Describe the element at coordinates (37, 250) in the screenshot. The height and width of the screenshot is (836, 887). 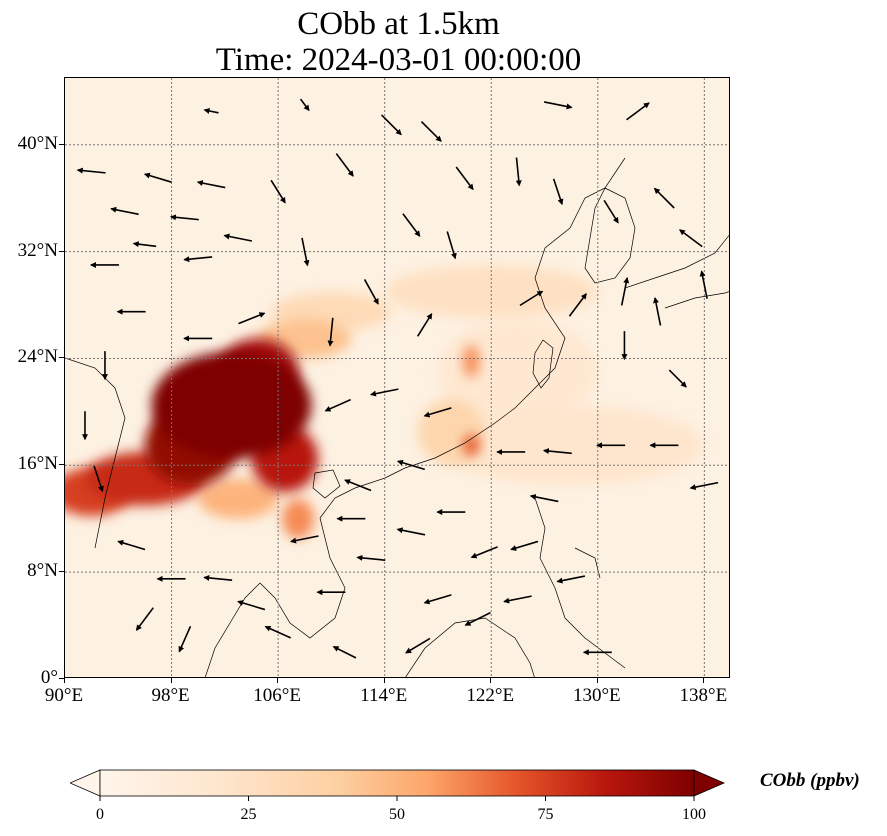
I see `latitude-tick-label: 32°N` at that location.